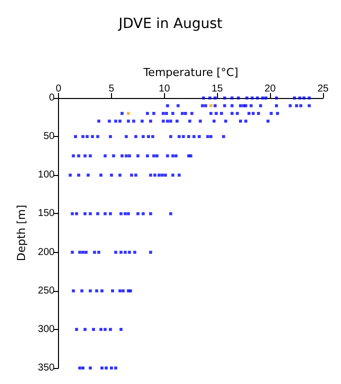 Image resolution: width=341 pixels, height=384 pixels. What do you see at coordinates (52, 98) in the screenshot?
I see `y-tick-label: 0` at bounding box center [52, 98].